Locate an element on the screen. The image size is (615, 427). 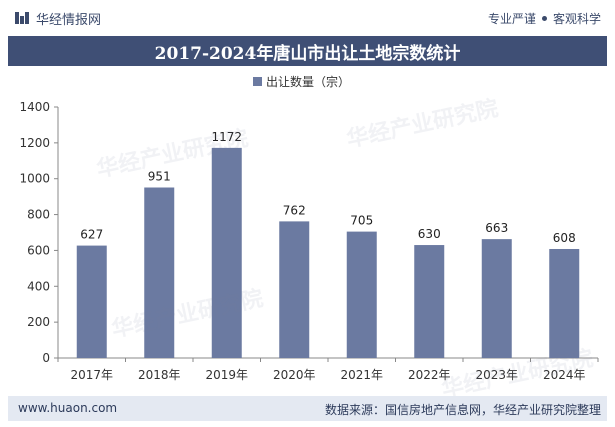
brand-logo-icon is located at coordinates (22, 18).